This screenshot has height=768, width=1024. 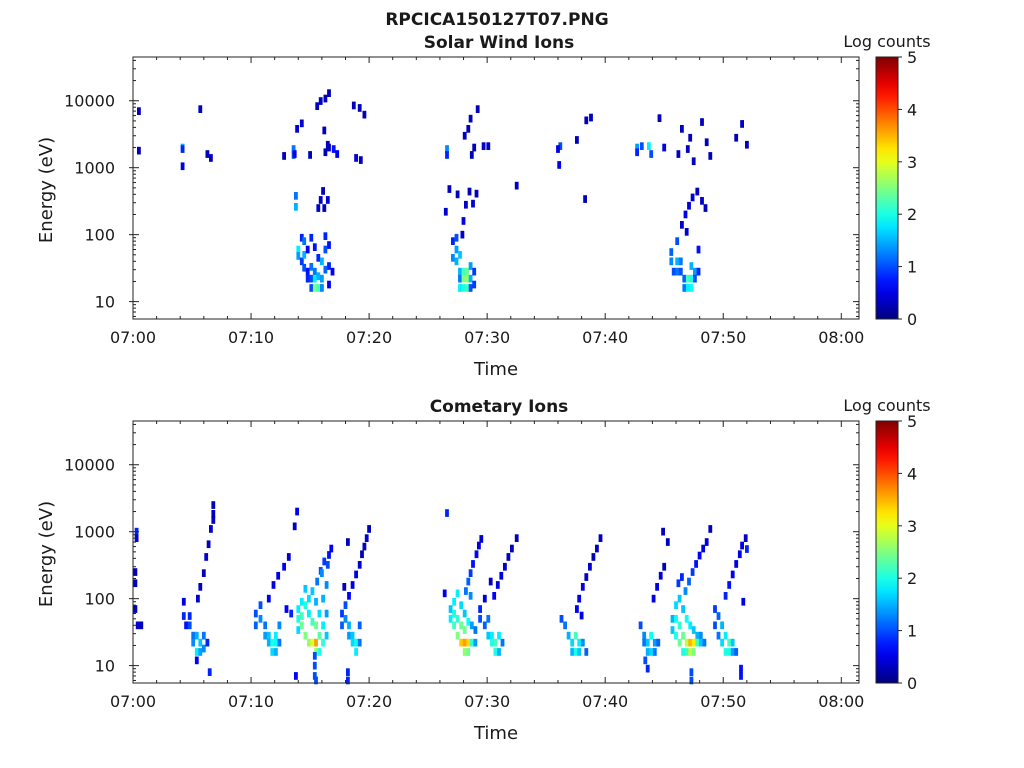 I want to click on x-axis-label: Time, so click(x=495, y=369).